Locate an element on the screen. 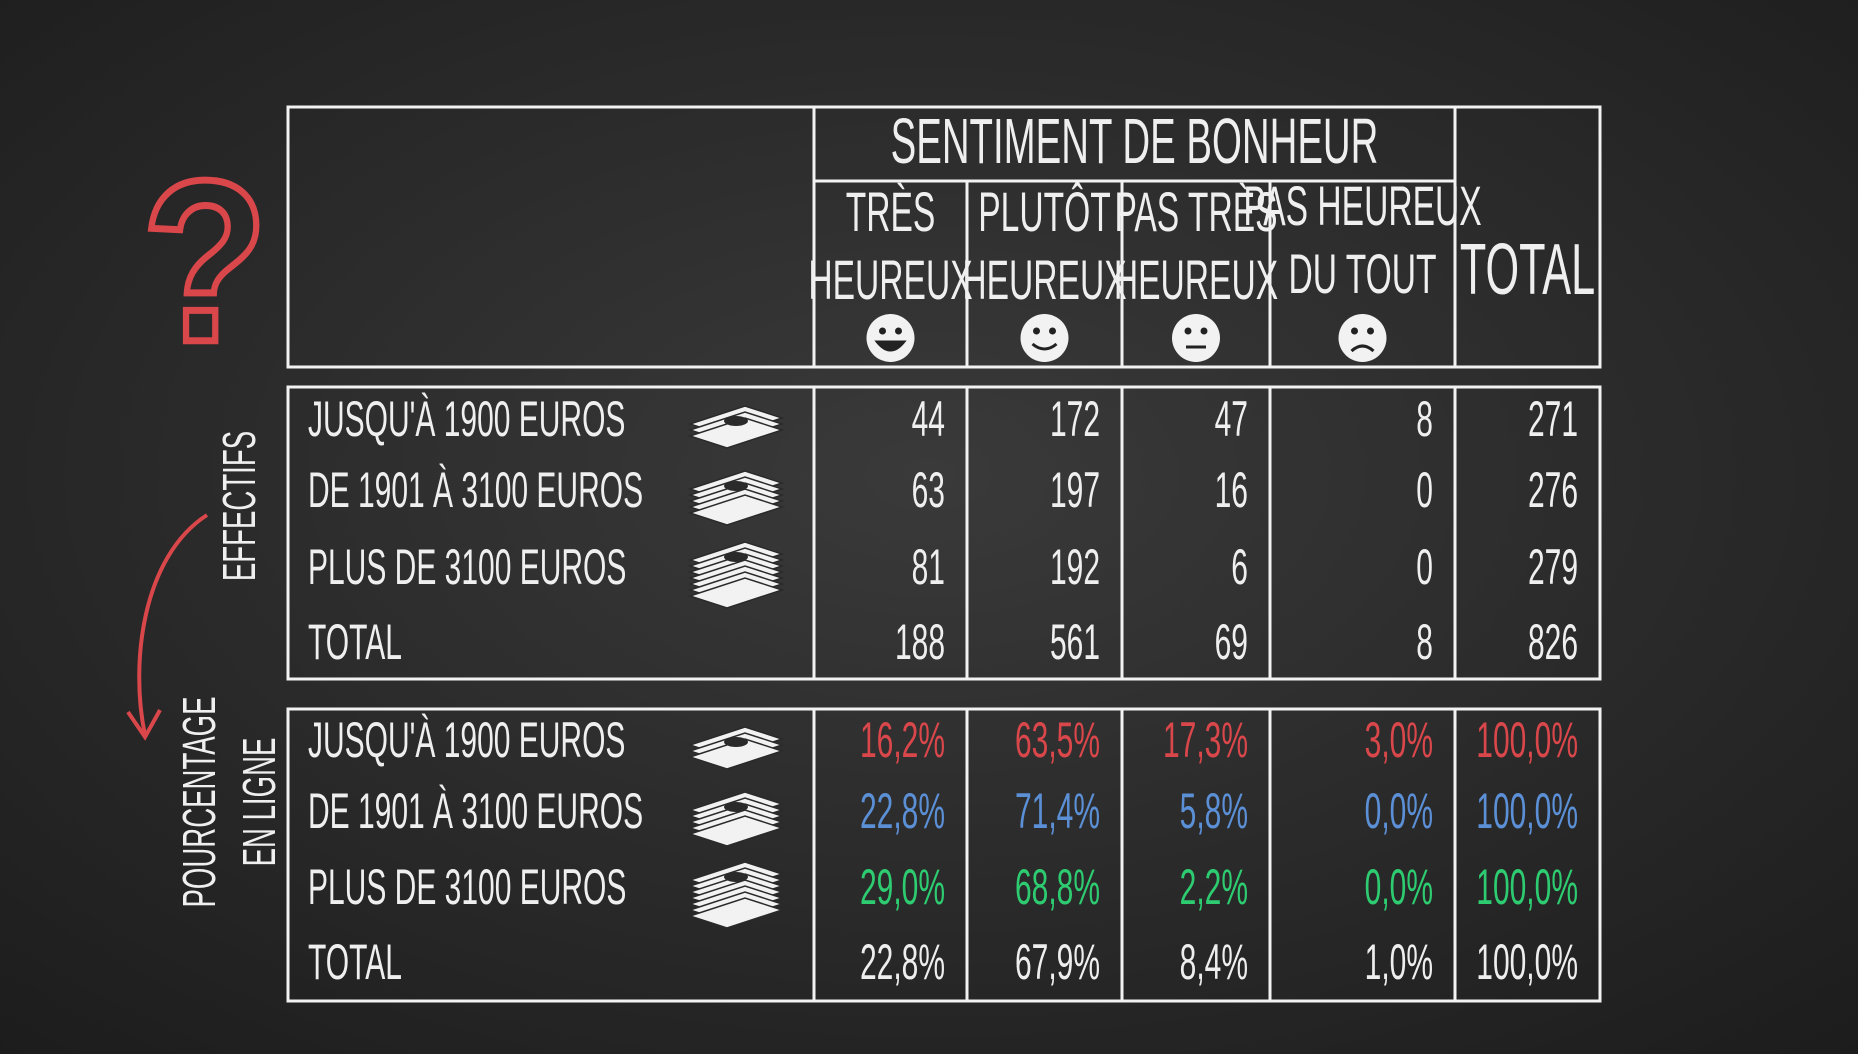 Image resolution: width=1858 pixels, height=1054 pixels. cell: 16 is located at coordinates (1231, 490).